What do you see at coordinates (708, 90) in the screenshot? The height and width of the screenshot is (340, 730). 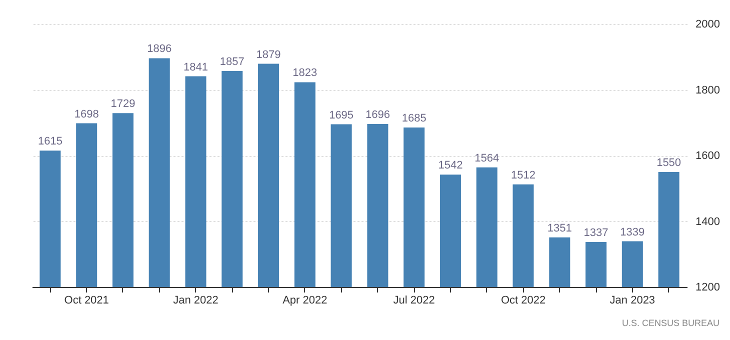 I see `y-tick-label: 1800` at bounding box center [708, 90].